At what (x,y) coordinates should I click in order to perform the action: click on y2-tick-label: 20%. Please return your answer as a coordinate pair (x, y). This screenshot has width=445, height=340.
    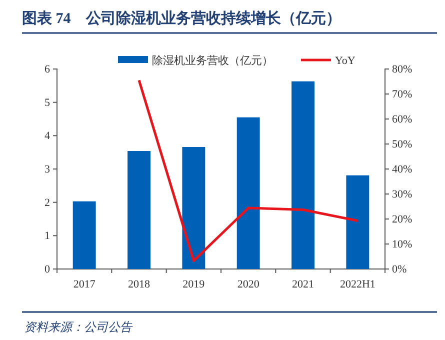
    Looking at the image, I should click on (402, 220).